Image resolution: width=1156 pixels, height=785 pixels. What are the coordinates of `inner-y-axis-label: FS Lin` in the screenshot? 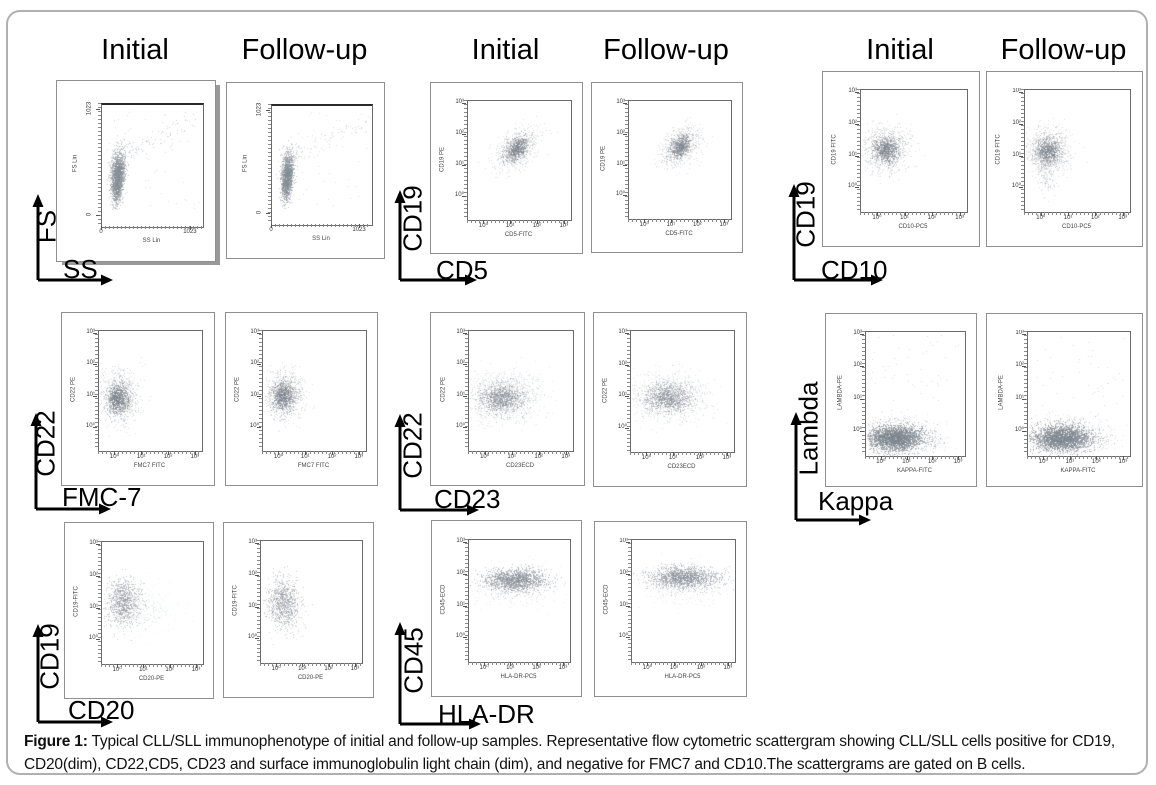 It's located at (245, 163).